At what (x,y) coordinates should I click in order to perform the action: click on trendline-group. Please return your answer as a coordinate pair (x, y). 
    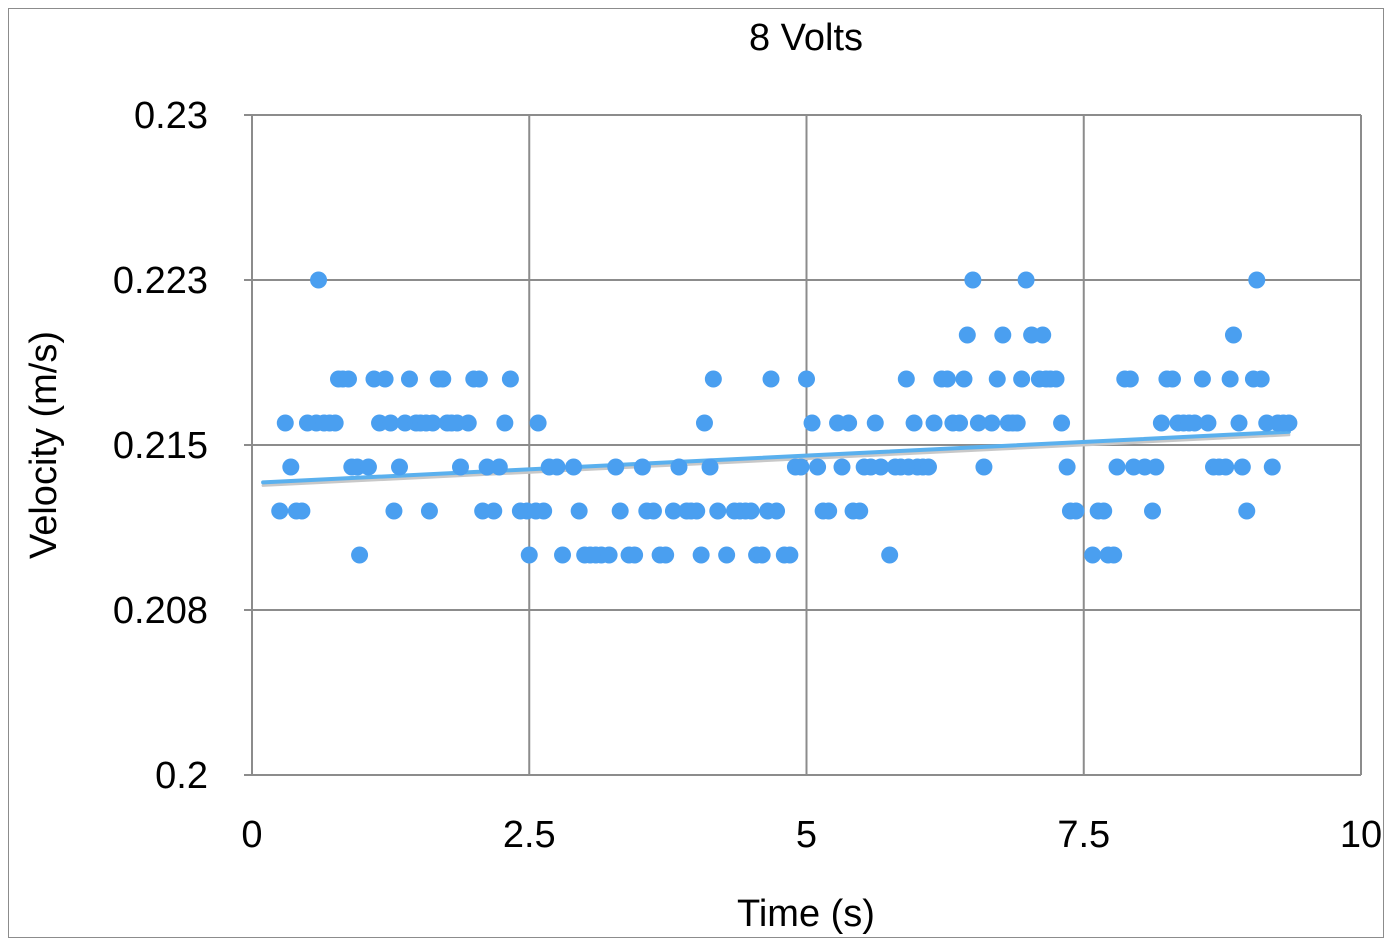
    Looking at the image, I should click on (776, 458).